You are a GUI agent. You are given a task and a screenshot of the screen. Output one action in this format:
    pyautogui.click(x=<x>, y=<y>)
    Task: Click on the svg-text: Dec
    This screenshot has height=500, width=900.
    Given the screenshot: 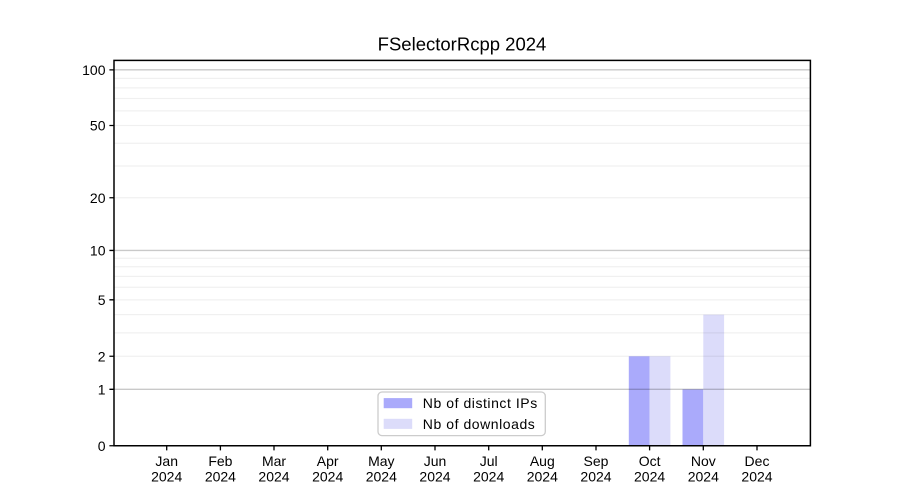 What is the action you would take?
    pyautogui.click(x=757, y=461)
    